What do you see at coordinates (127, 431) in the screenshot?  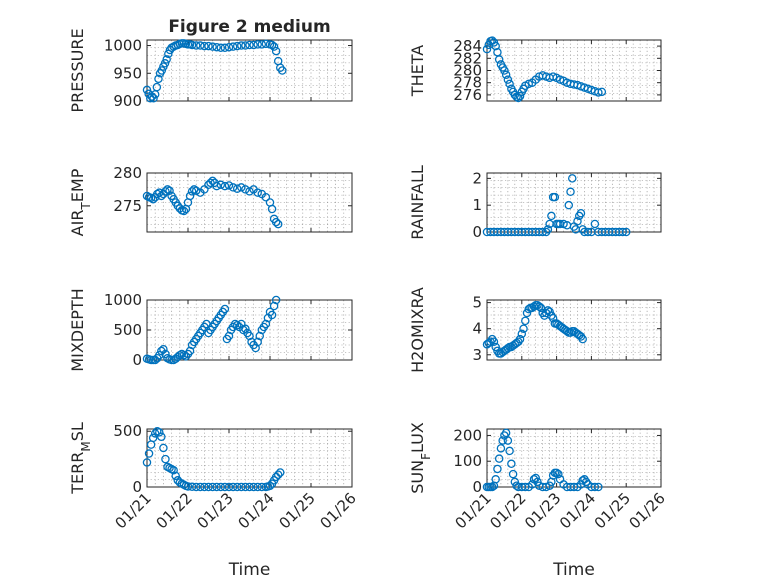 I see `y-tick-label: 500` at bounding box center [127, 431].